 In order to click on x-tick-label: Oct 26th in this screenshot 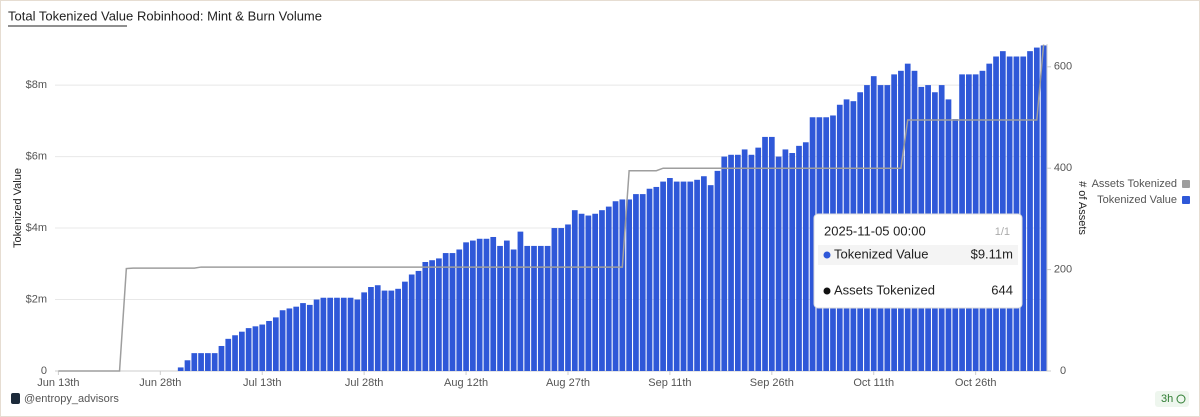, I will do `click(976, 383)`.